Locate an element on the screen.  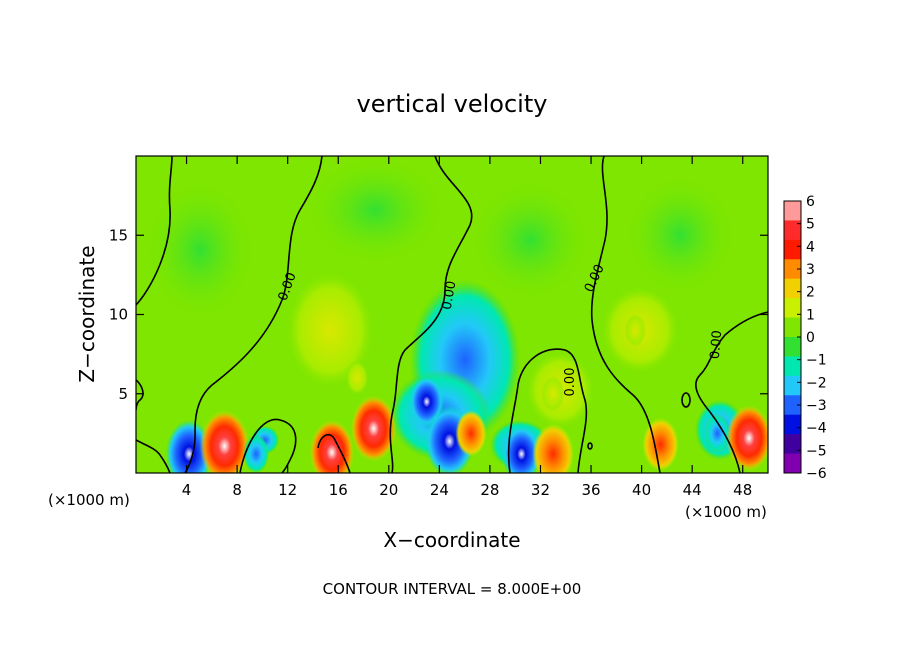
x-unit-right: (×1000 m) is located at coordinates (726, 512).